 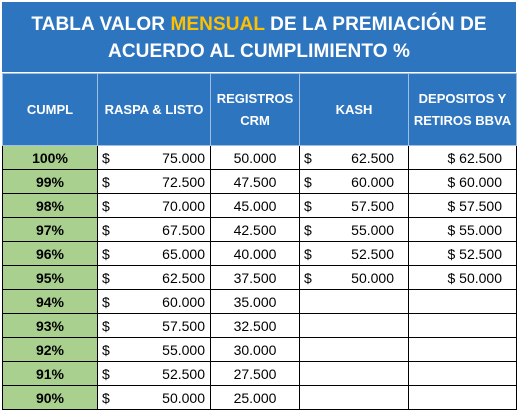 I want to click on cell-registros: 47.500, so click(x=255, y=181).